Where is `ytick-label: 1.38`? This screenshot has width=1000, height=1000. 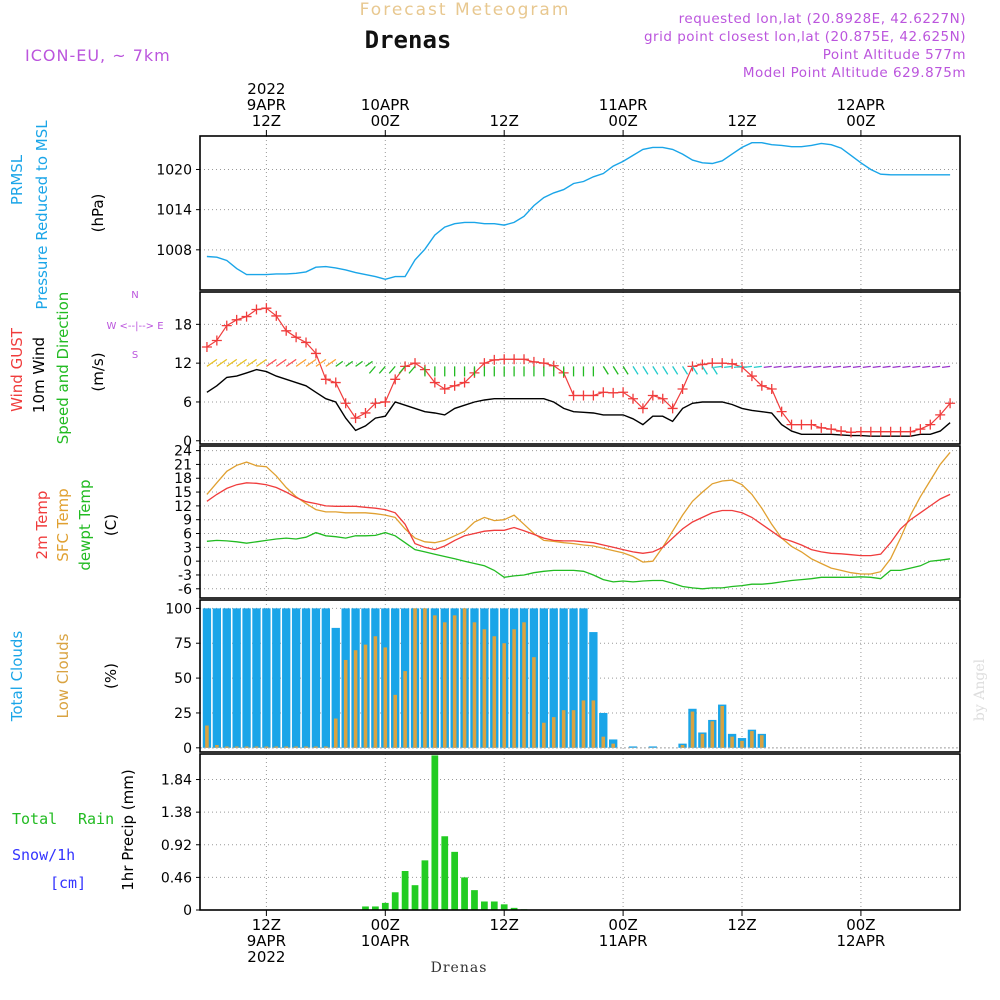 ytick-label: 1.38 is located at coordinates (176, 813).